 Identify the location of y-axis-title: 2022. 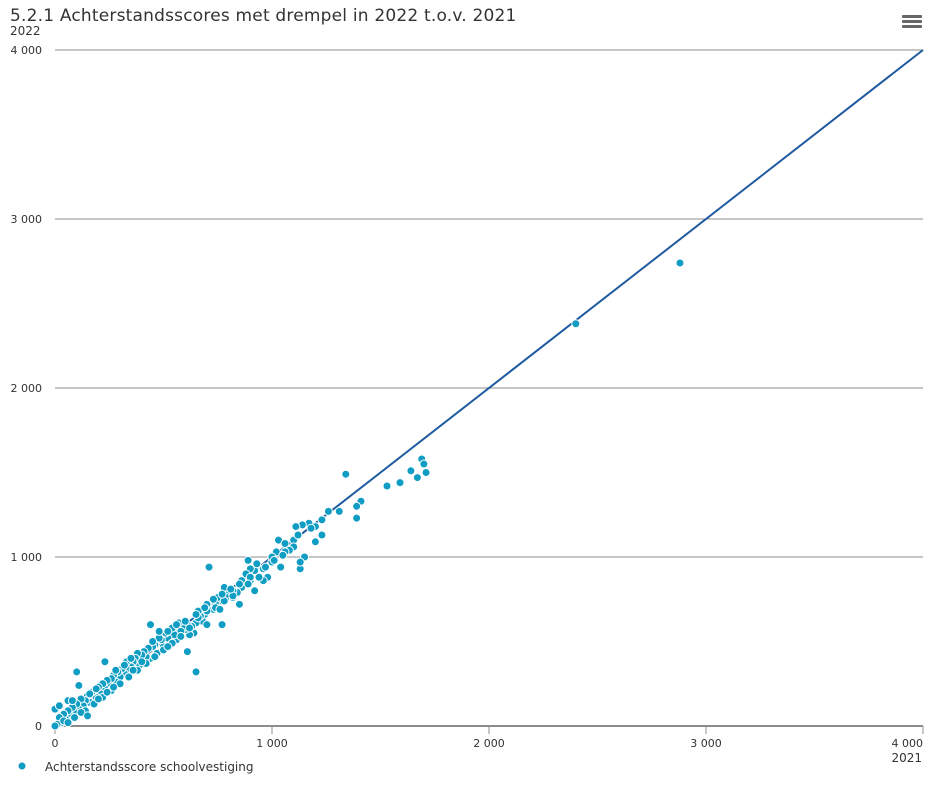
(25, 31).